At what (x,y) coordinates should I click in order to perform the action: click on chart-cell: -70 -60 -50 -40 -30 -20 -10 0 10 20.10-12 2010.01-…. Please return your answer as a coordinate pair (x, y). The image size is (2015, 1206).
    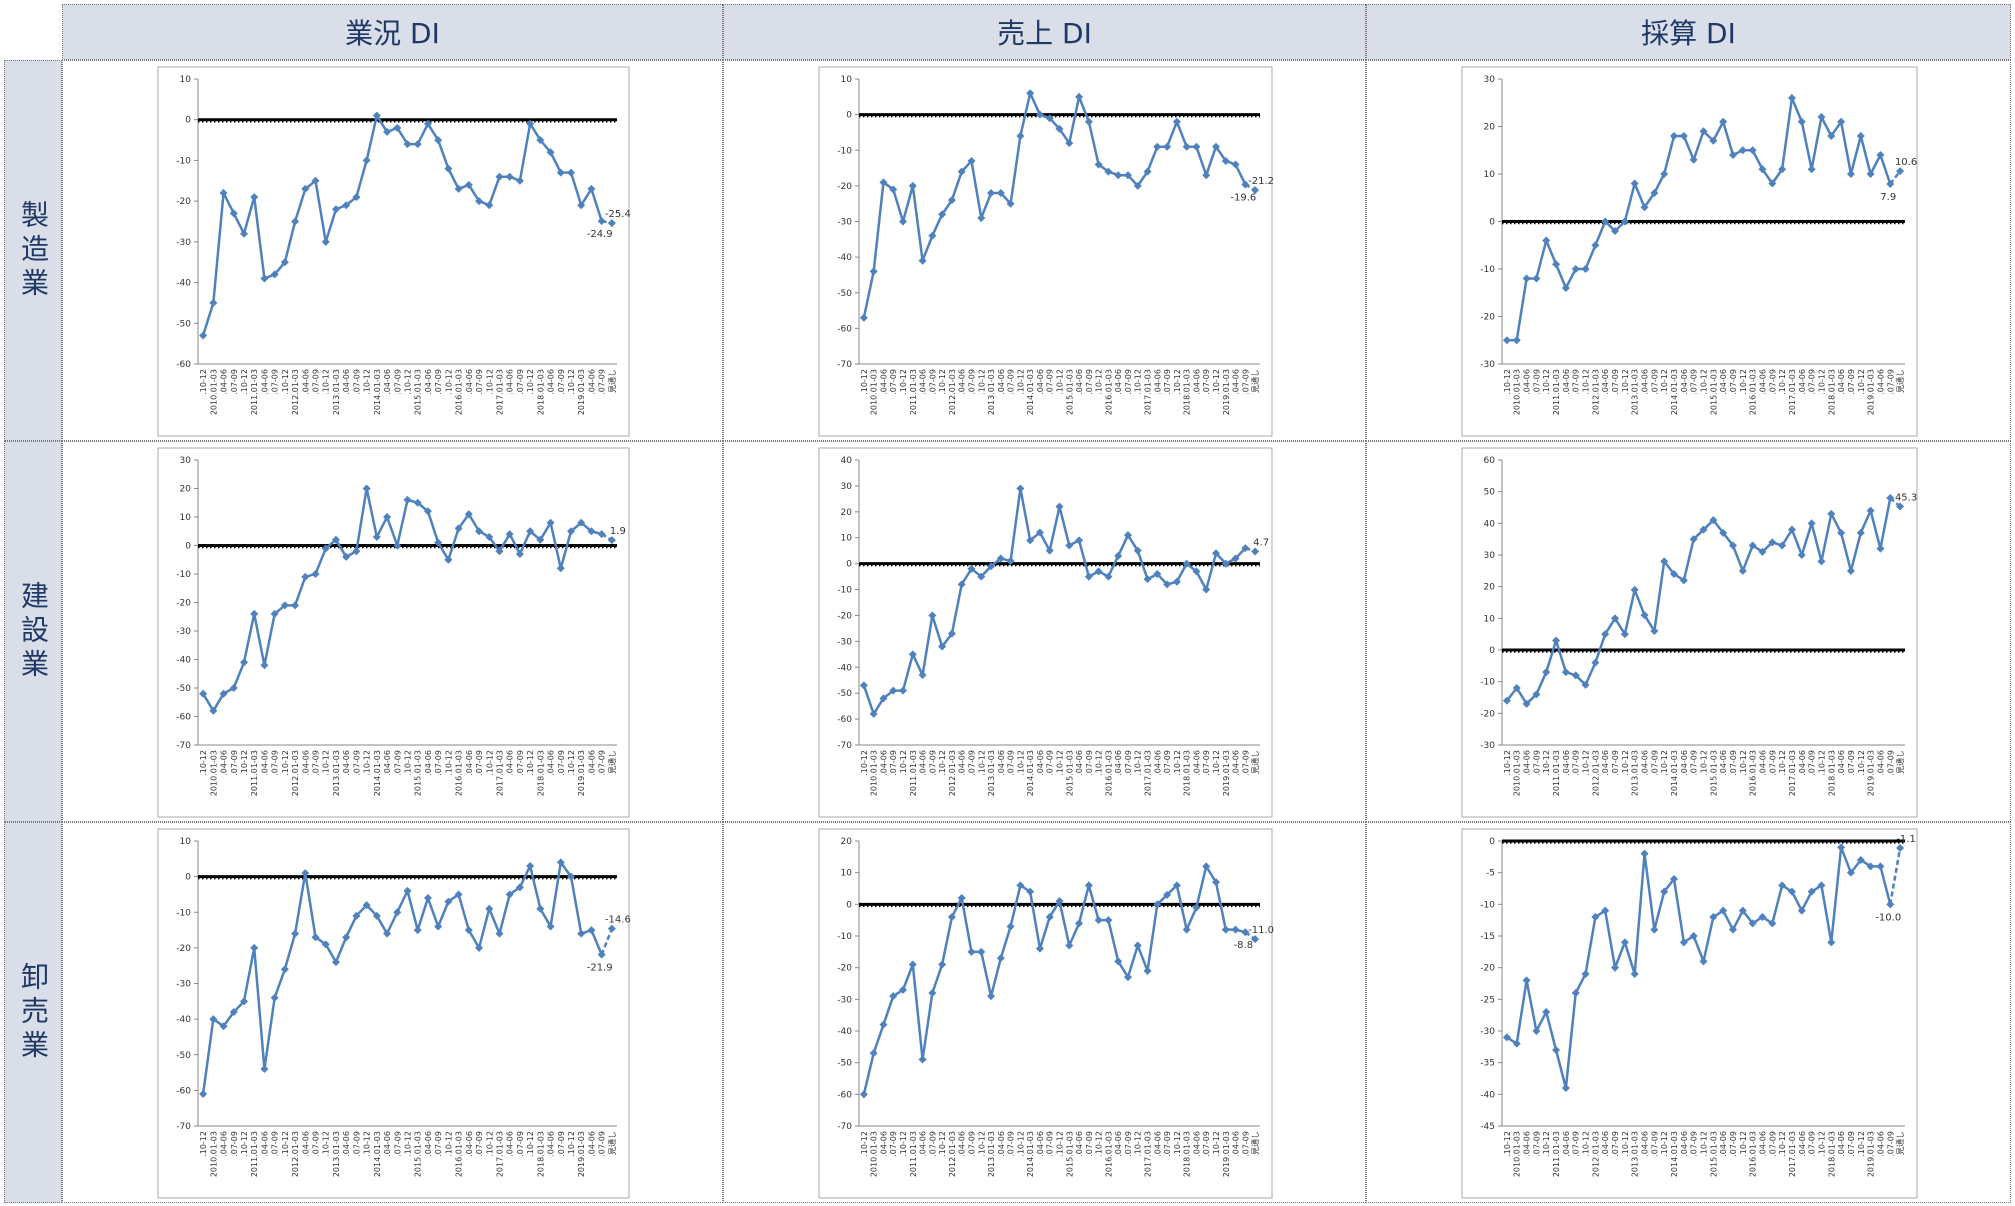
    Looking at the image, I should click on (1044, 1012).